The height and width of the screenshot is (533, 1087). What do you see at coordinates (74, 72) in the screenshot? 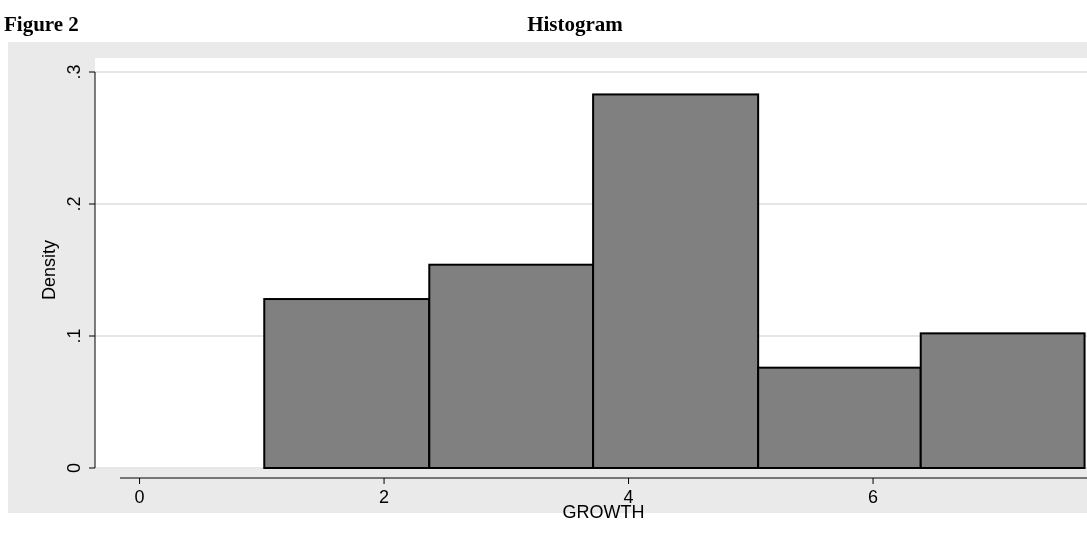
I see `y-tick-label: .3` at bounding box center [74, 72].